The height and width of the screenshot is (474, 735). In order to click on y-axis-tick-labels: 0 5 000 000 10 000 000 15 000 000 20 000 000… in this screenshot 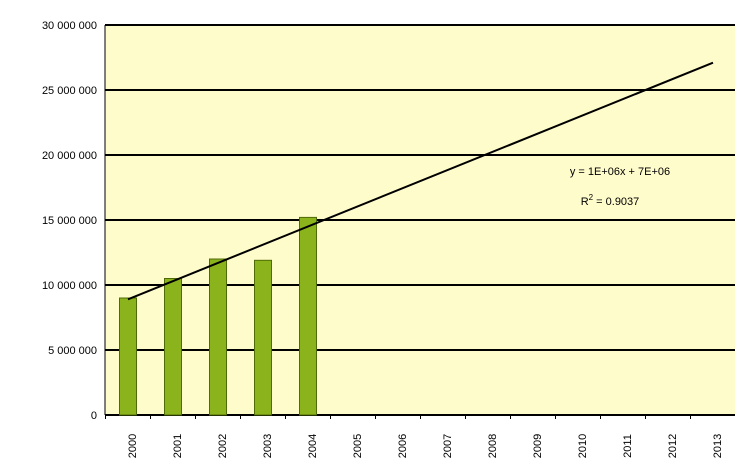, I will do `click(69, 221)`.